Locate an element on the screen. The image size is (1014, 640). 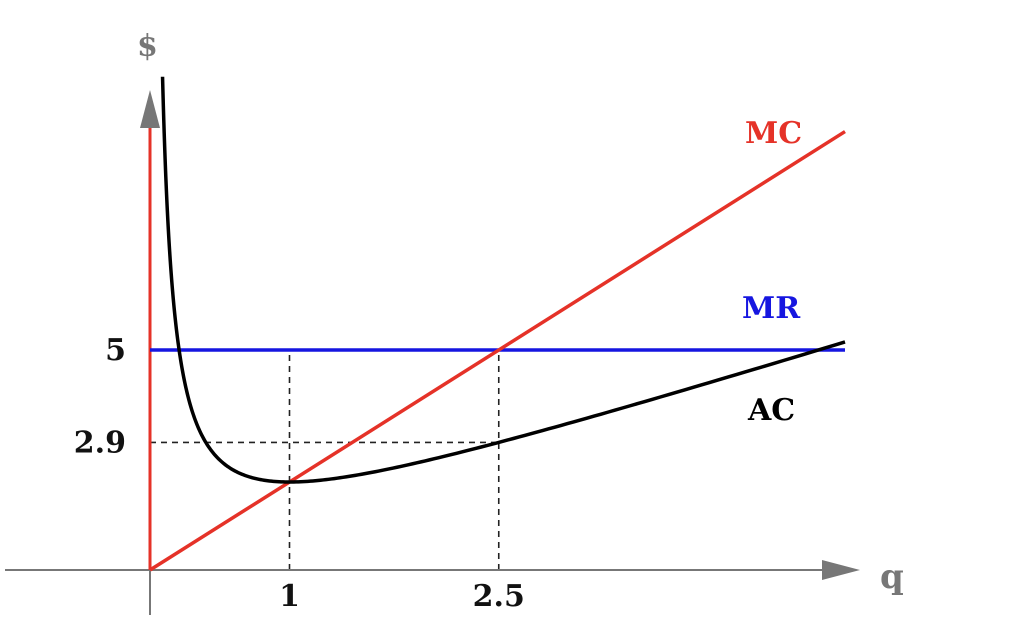
series-label-mr: MR is located at coordinates (771, 308).